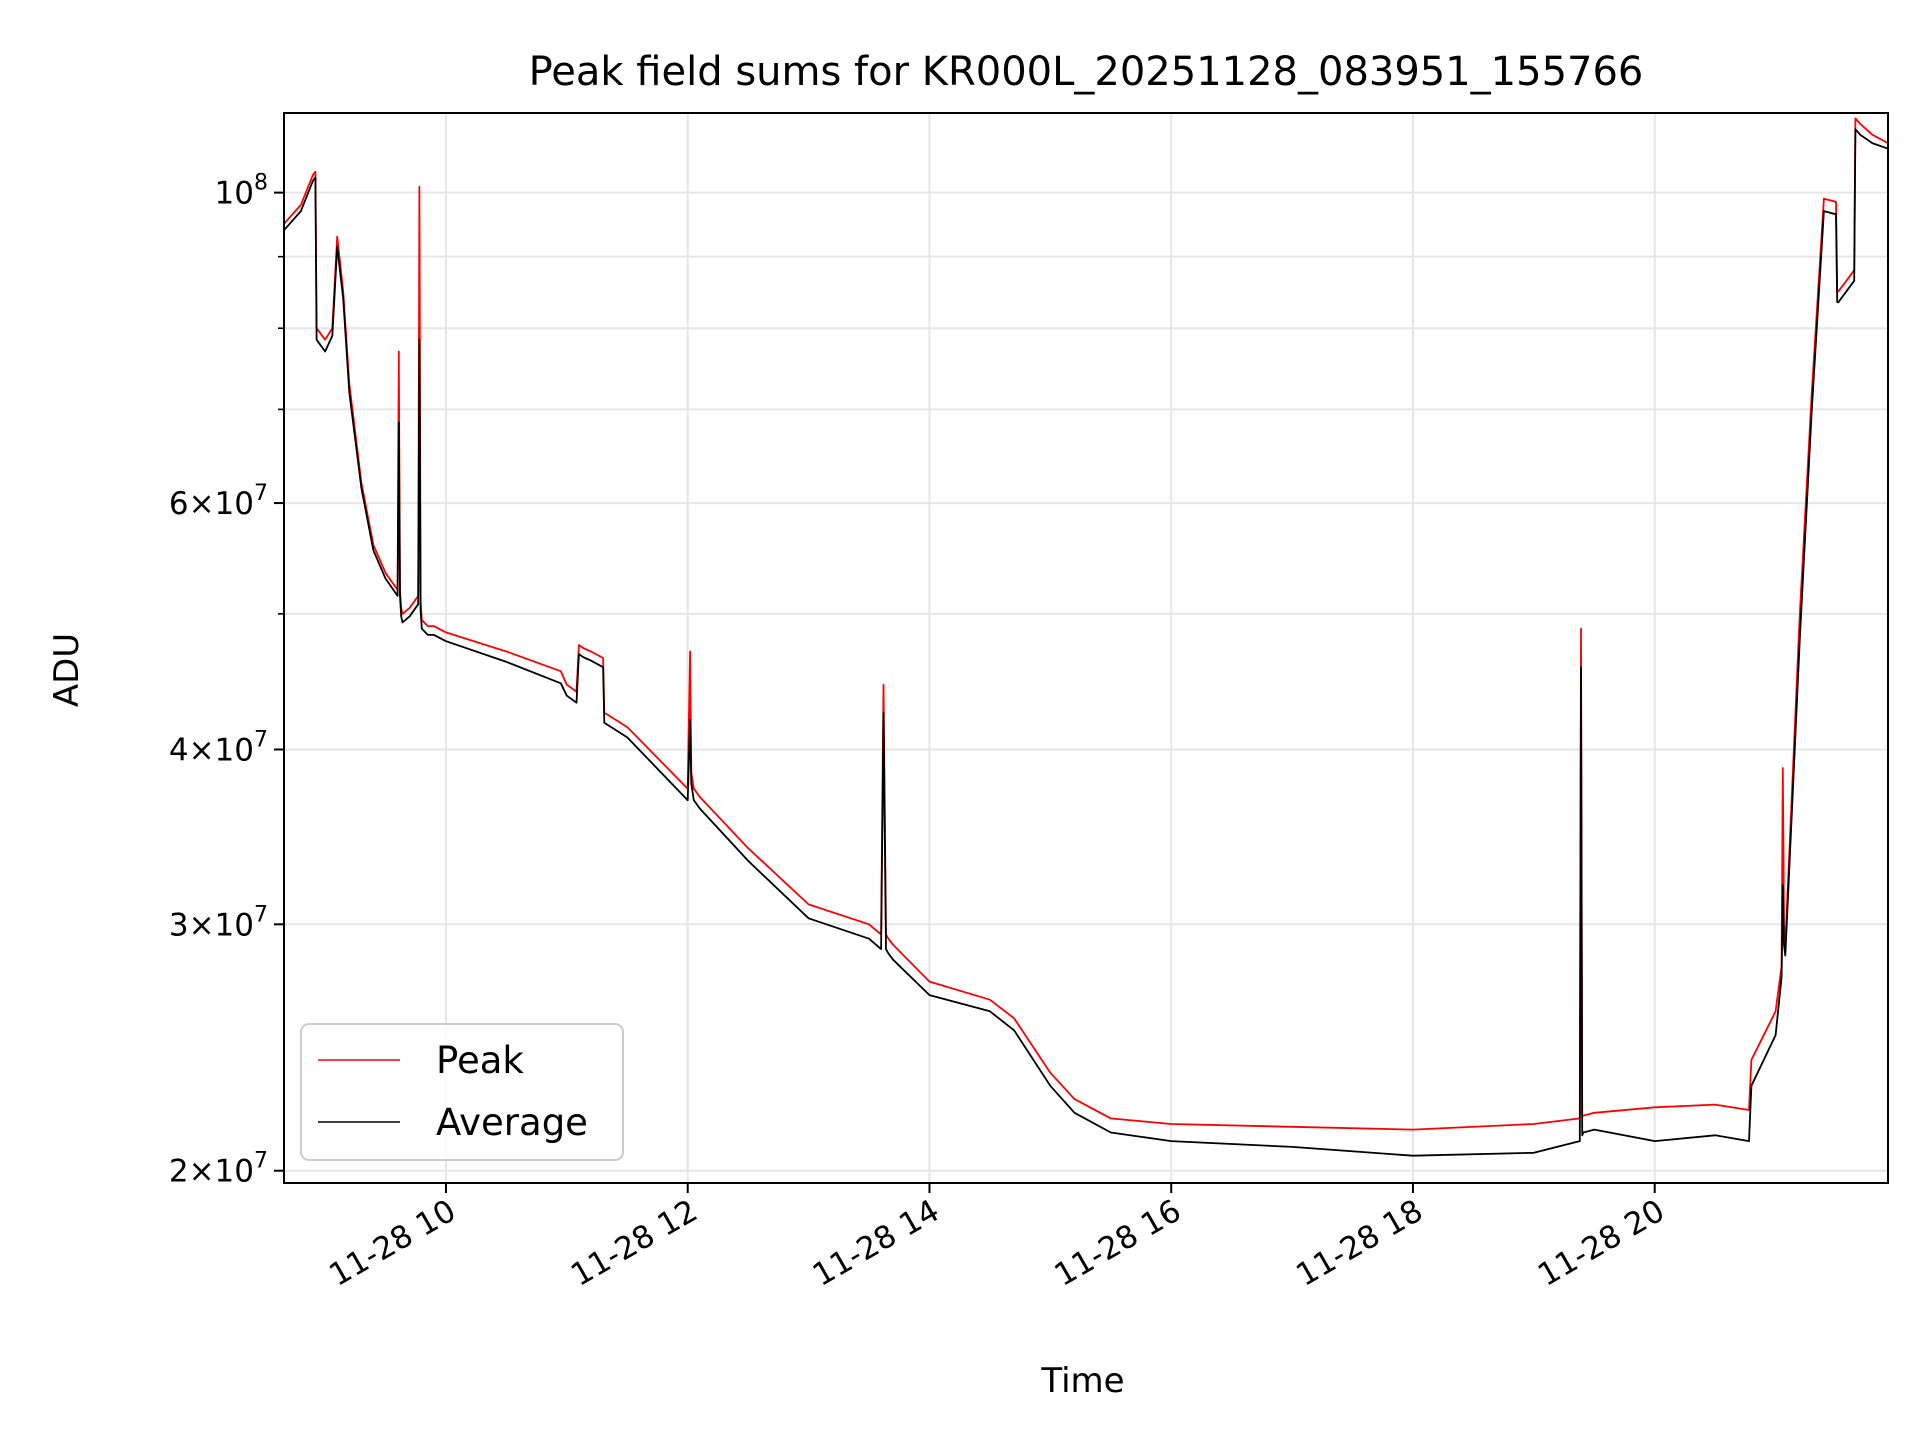  What do you see at coordinates (512, 1122) in the screenshot?
I see `legend-label-average: Average` at bounding box center [512, 1122].